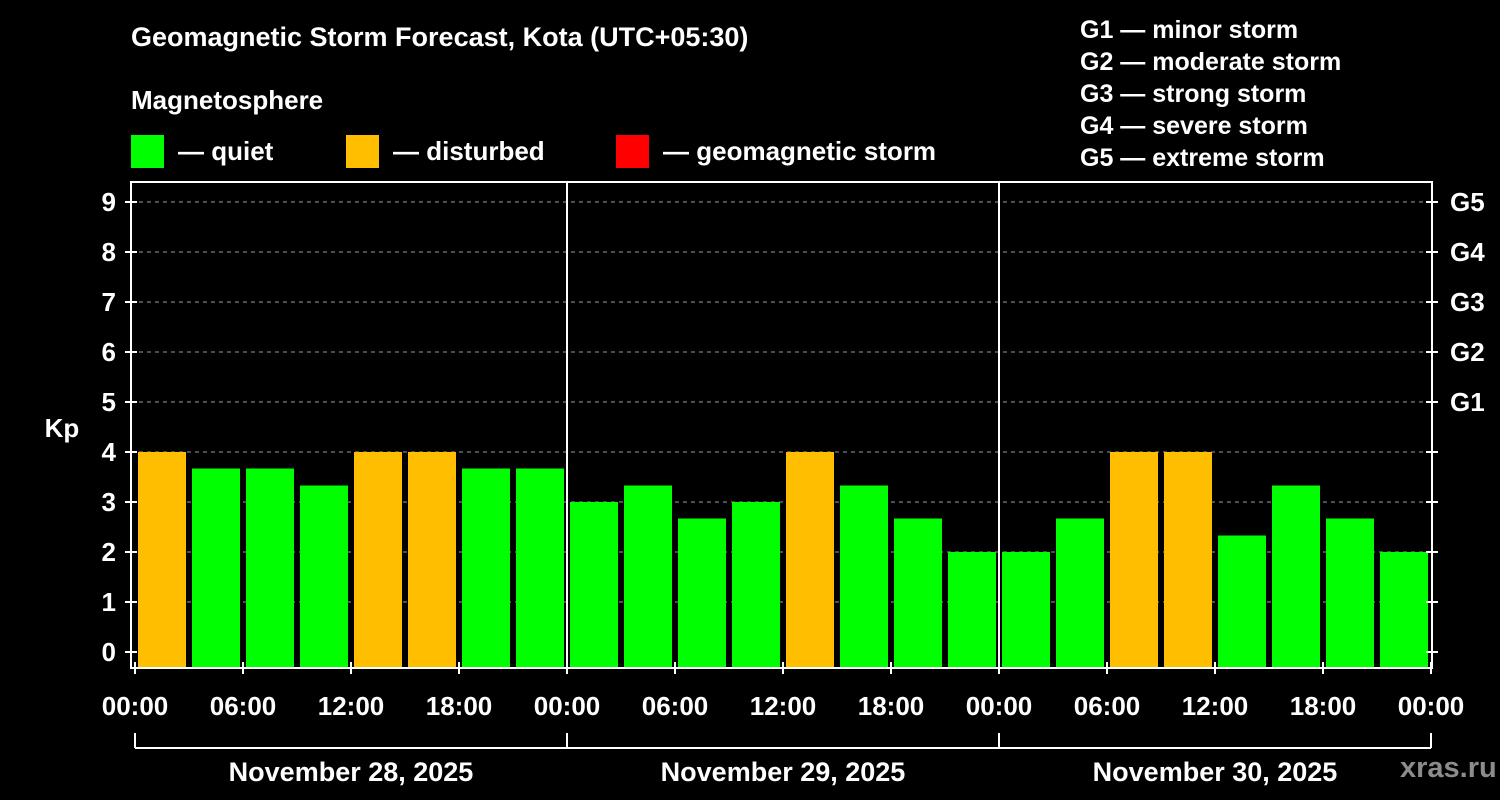  Describe the element at coordinates (147, 151) in the screenshot. I see `legend-swatch-quiet` at that location.